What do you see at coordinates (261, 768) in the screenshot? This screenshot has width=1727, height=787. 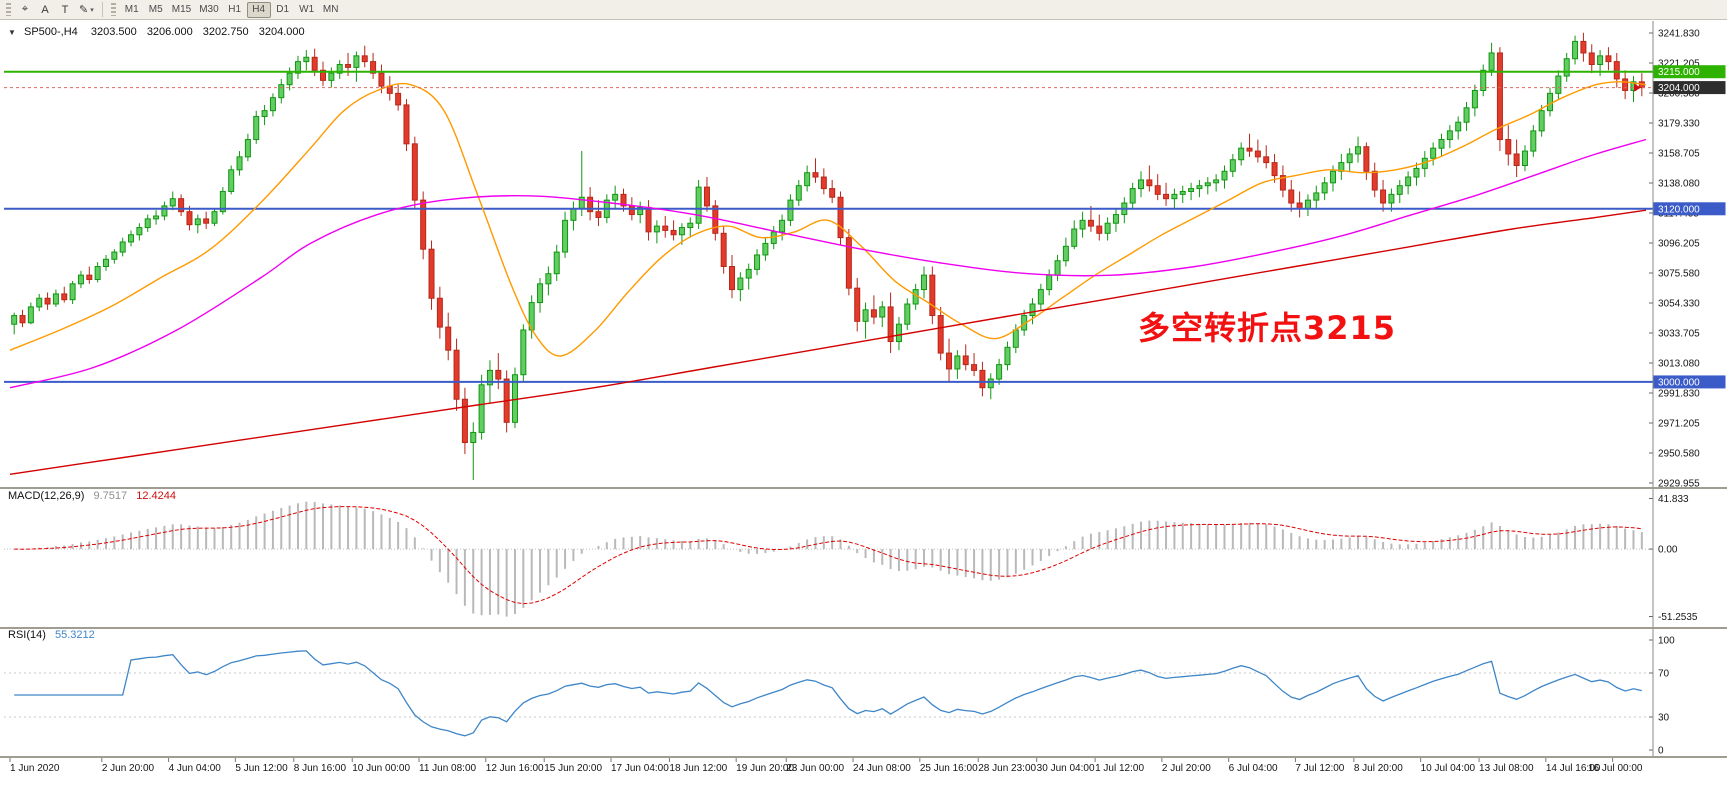 I see `svg-text: 5 Jun 12:00` at bounding box center [261, 768].